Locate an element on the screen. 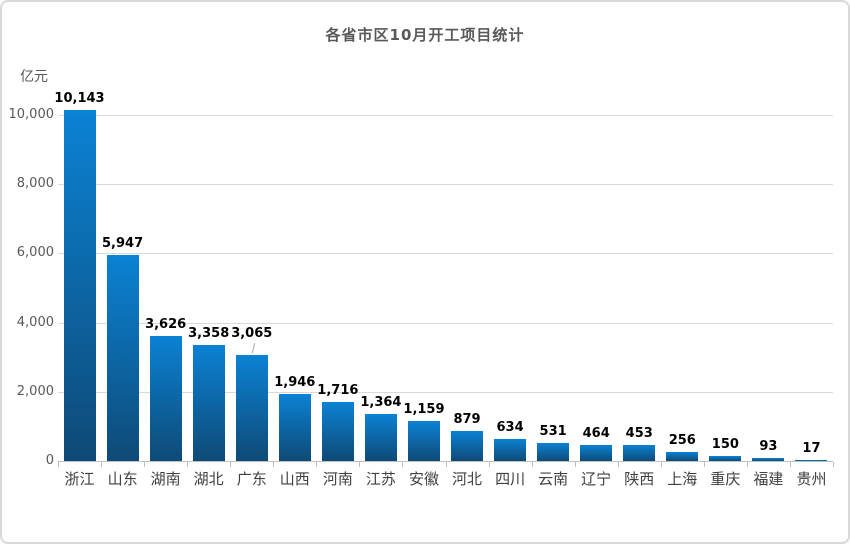 The width and height of the screenshot is (850, 544). x-axis-label: 河北 is located at coordinates (467, 479).